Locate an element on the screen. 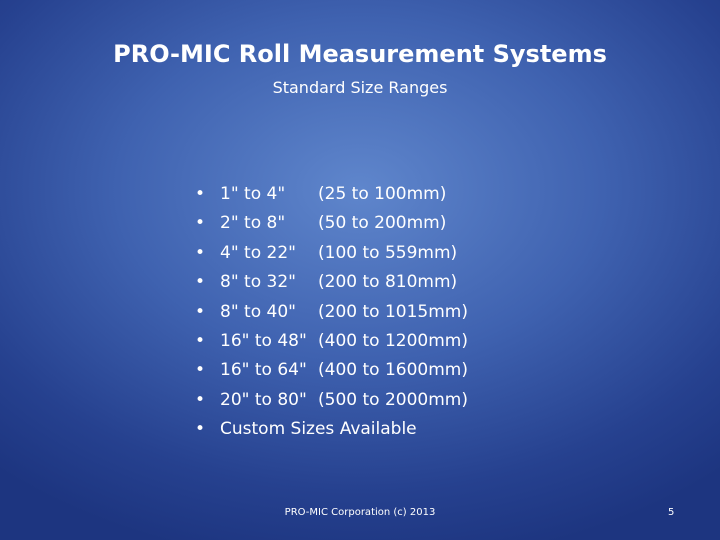 The height and width of the screenshot is (540, 720). bullet-item: • 2" to 8" (50 to 200mm) is located at coordinates (331, 223).